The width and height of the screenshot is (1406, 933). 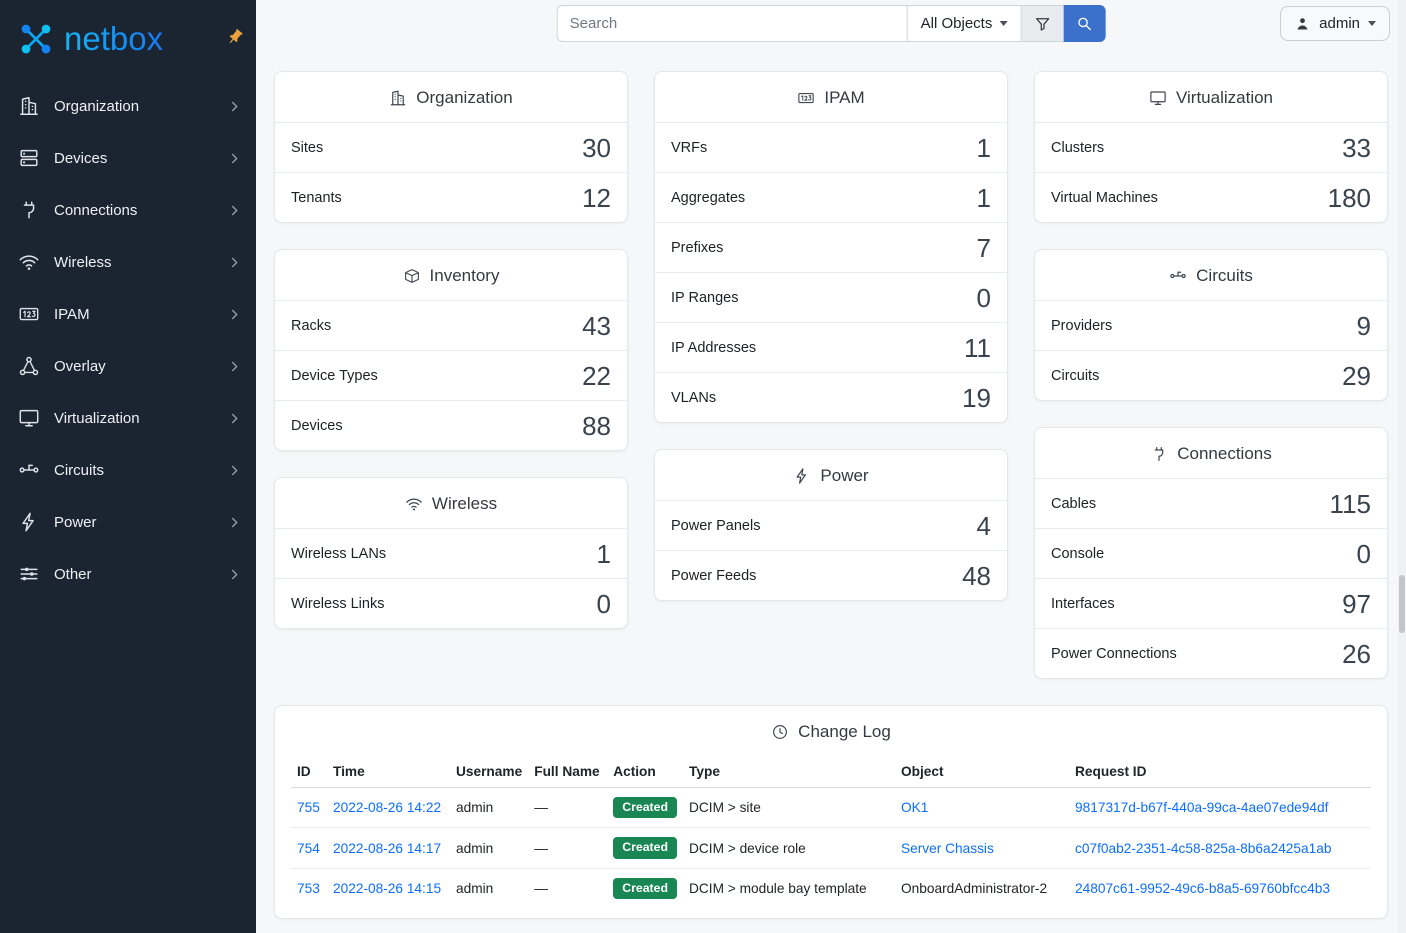 I want to click on stat-link-wireless-lans: Wireless LANs, so click(x=339, y=553).